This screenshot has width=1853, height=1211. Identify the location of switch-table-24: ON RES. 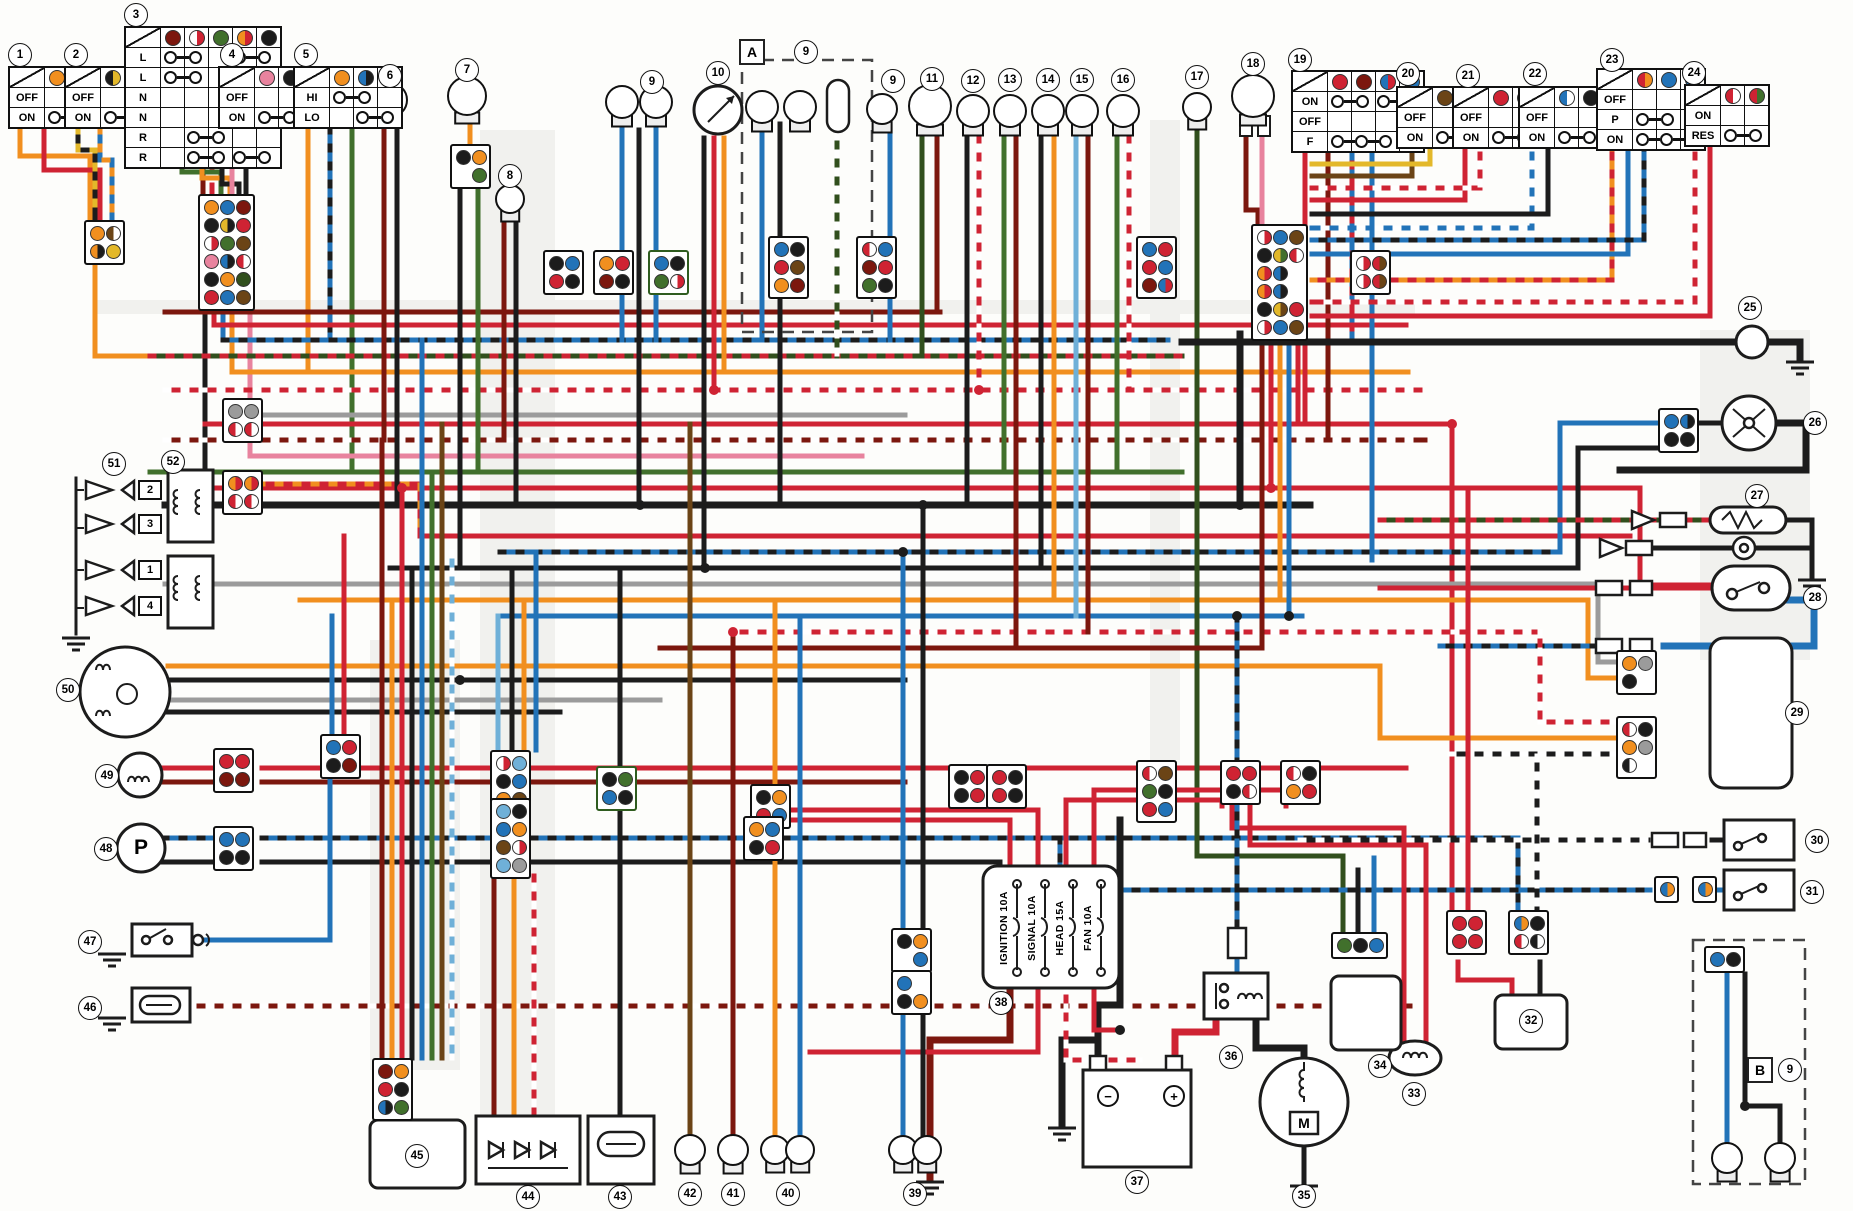
(1727, 115).